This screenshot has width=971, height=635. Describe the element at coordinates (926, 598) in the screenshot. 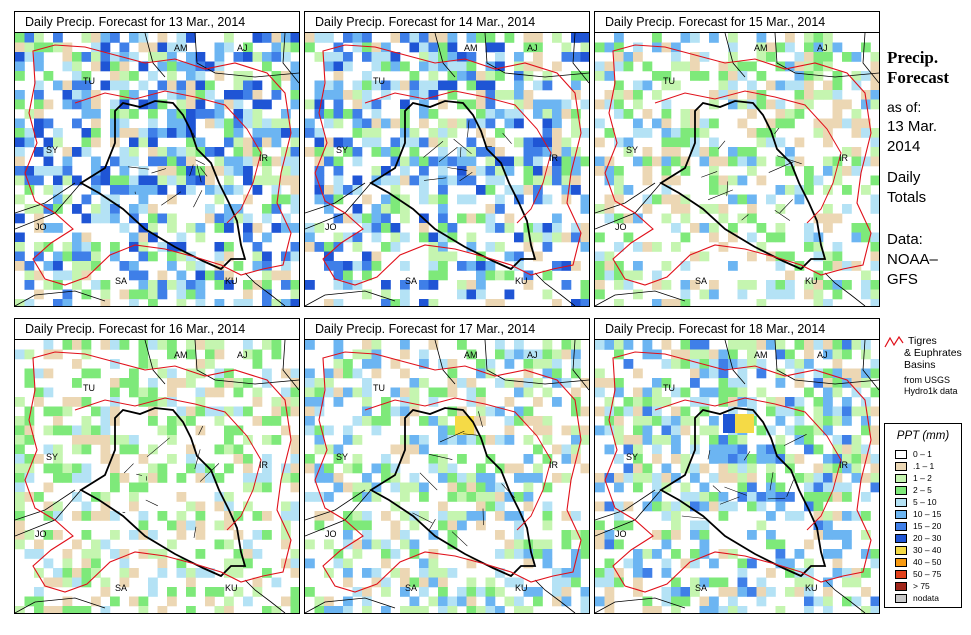

I see `legend-label: nodata` at that location.